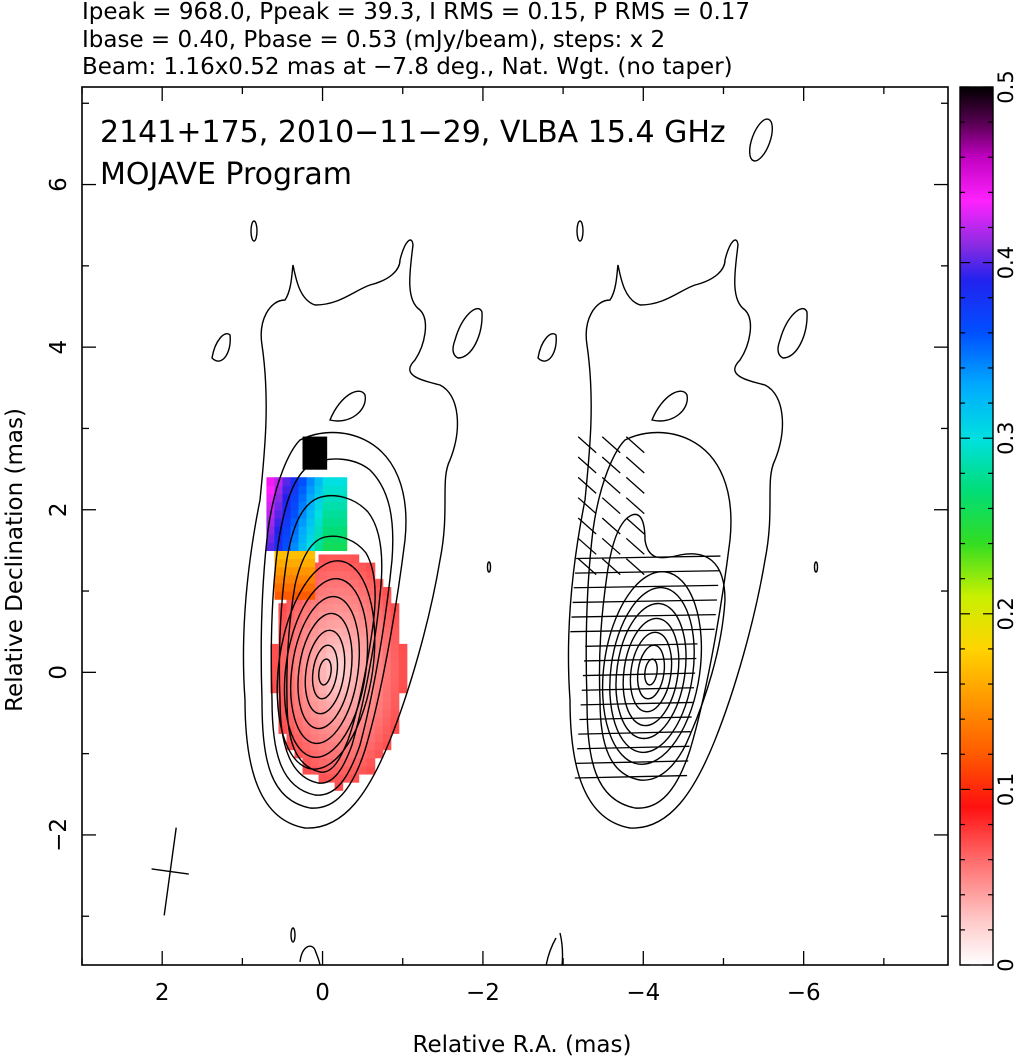  Describe the element at coordinates (1006, 437) in the screenshot. I see `colorbar-label: 0.3` at that location.